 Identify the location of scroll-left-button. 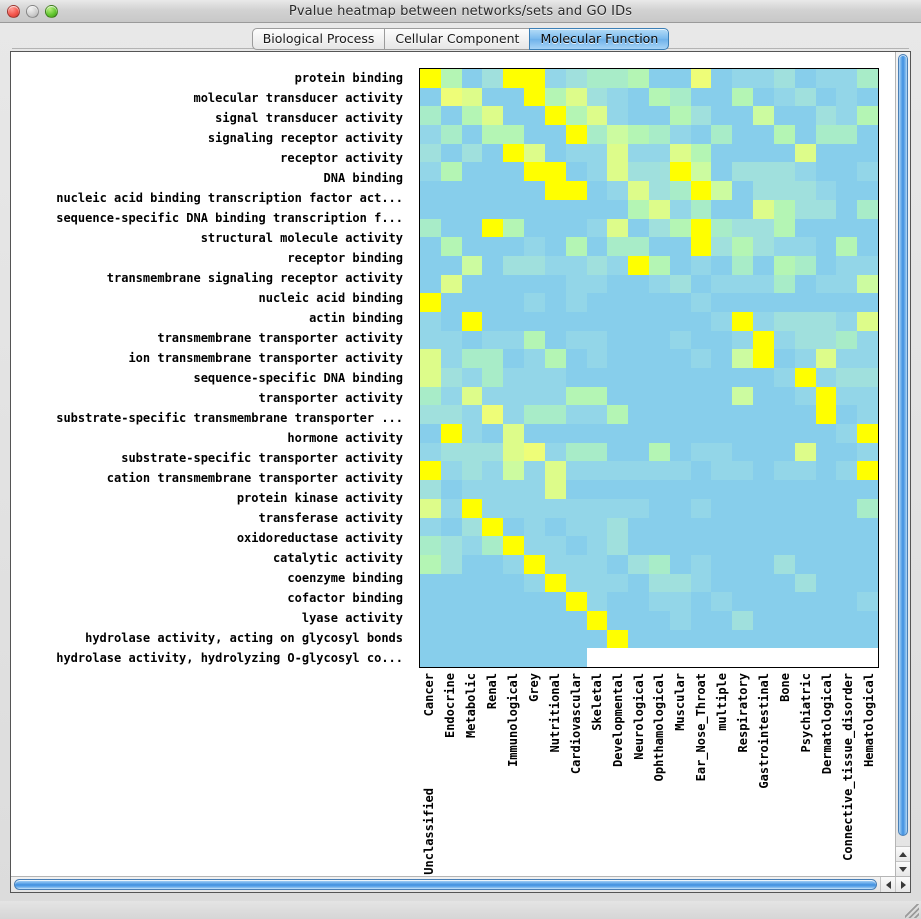
(887, 884).